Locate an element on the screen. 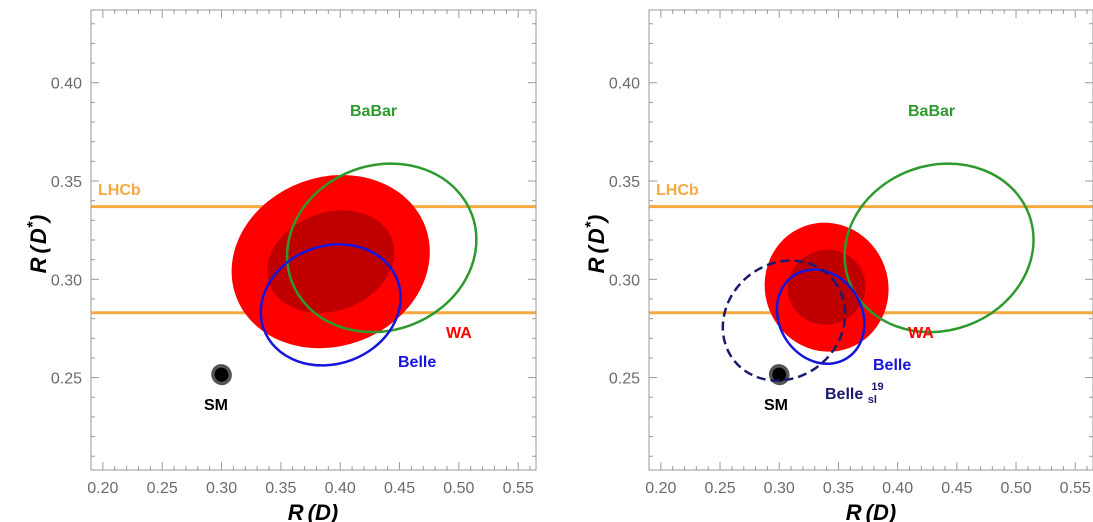 This screenshot has width=1093, height=522. ellipse-wa-inner is located at coordinates (331, 261).